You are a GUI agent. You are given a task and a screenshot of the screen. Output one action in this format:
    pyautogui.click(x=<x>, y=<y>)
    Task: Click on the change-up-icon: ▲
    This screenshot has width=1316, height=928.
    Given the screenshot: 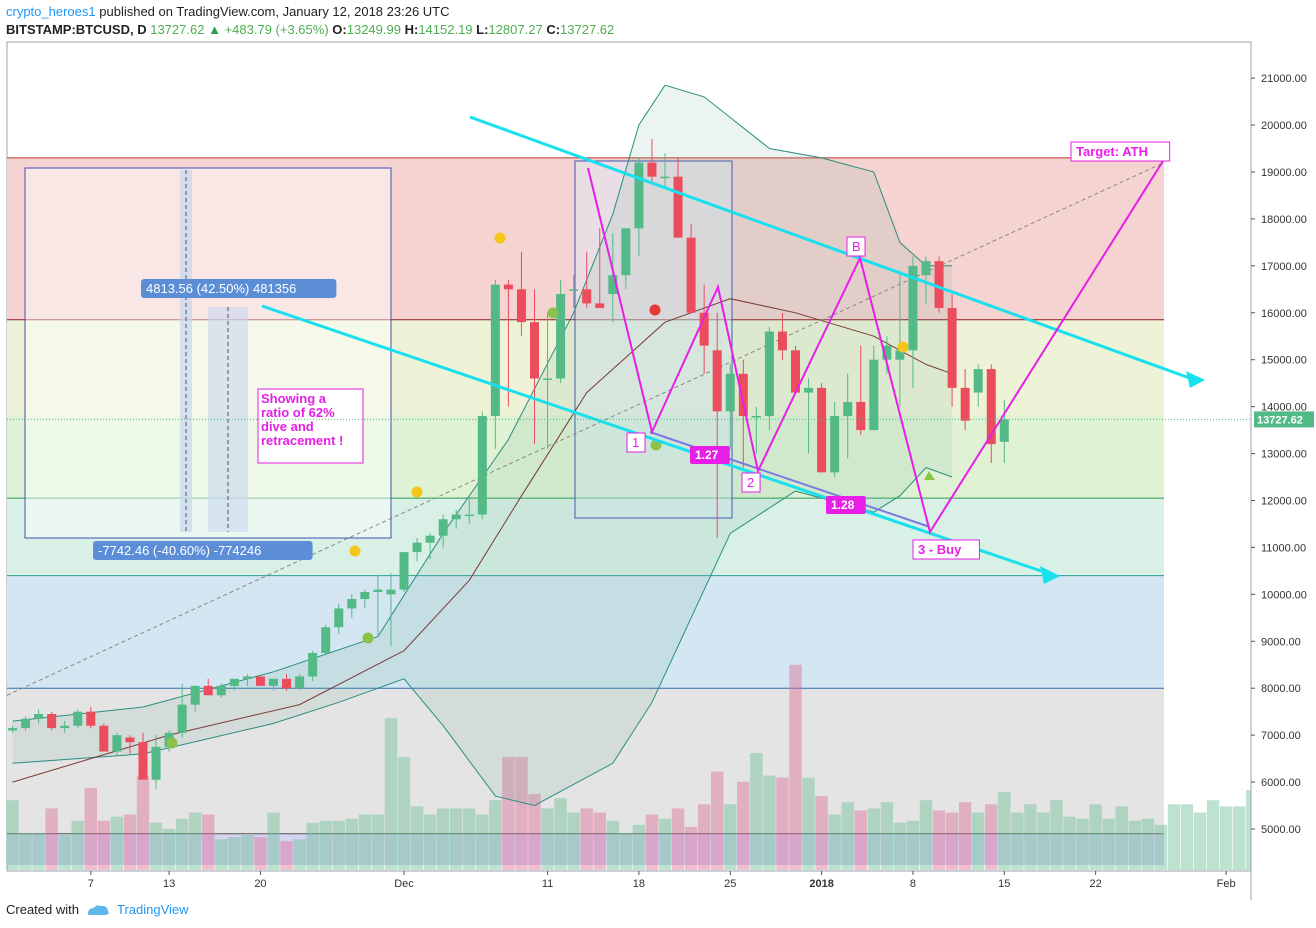 What is the action you would take?
    pyautogui.click(x=214, y=29)
    